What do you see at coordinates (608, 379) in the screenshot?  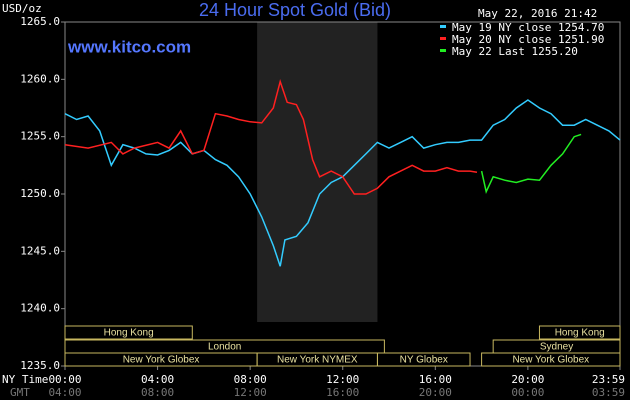 I see `x-tick-label: 23:59` at bounding box center [608, 379].